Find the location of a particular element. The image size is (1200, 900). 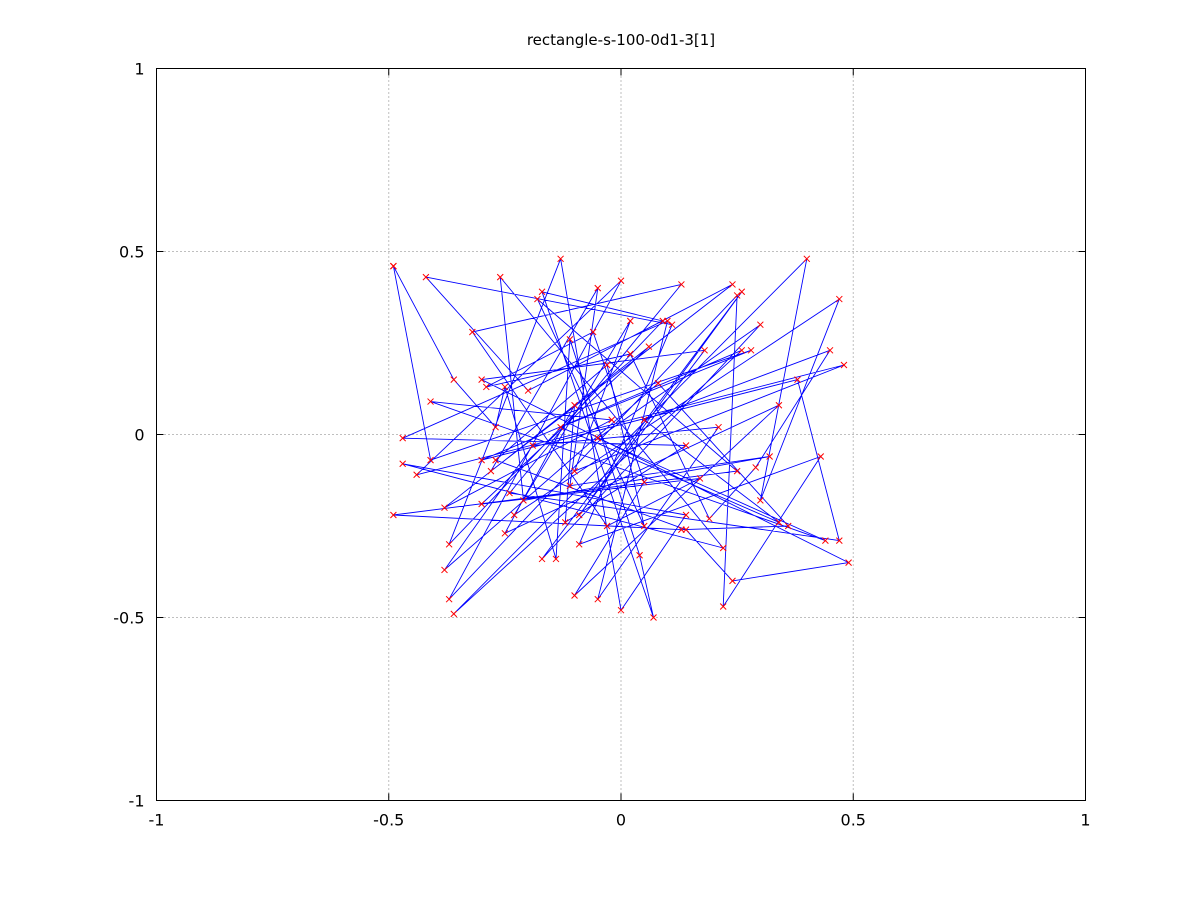

y-tick-label: 1 is located at coordinates (139, 69).